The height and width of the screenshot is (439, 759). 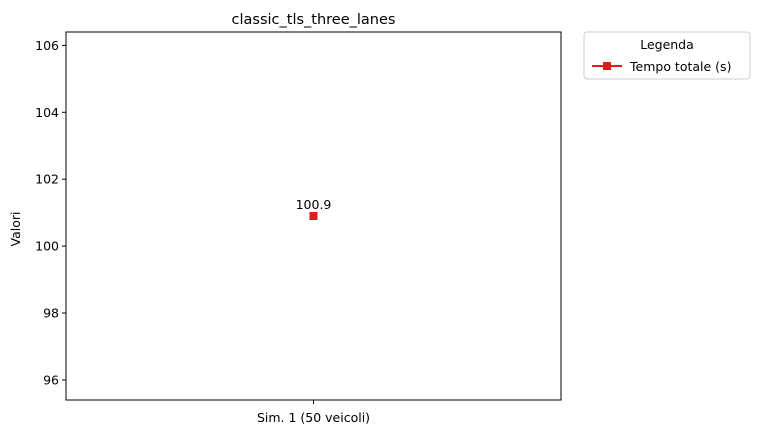 What do you see at coordinates (47, 179) in the screenshot?
I see `y-tick-label: 102` at bounding box center [47, 179].